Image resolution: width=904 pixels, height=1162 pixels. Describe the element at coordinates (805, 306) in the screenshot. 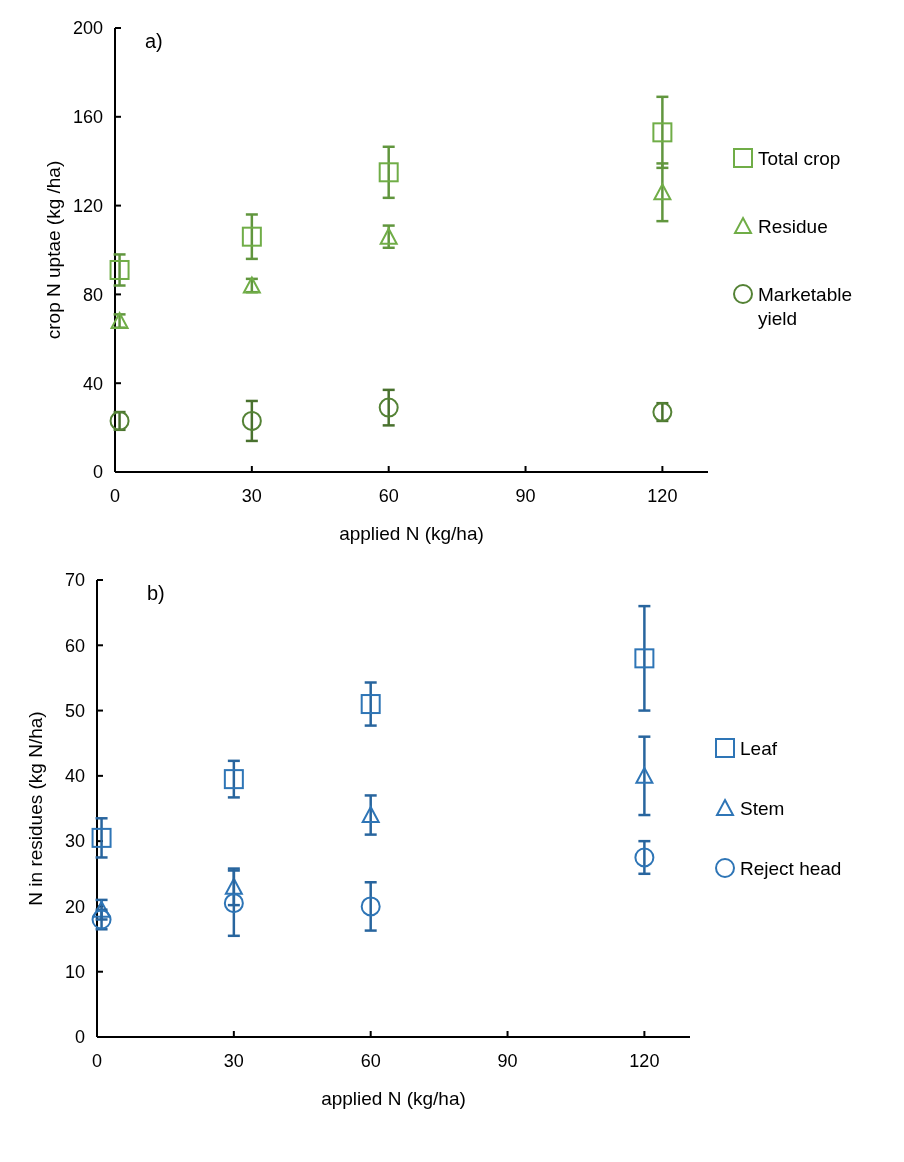

I see `legend-label: Marketable yield` at that location.